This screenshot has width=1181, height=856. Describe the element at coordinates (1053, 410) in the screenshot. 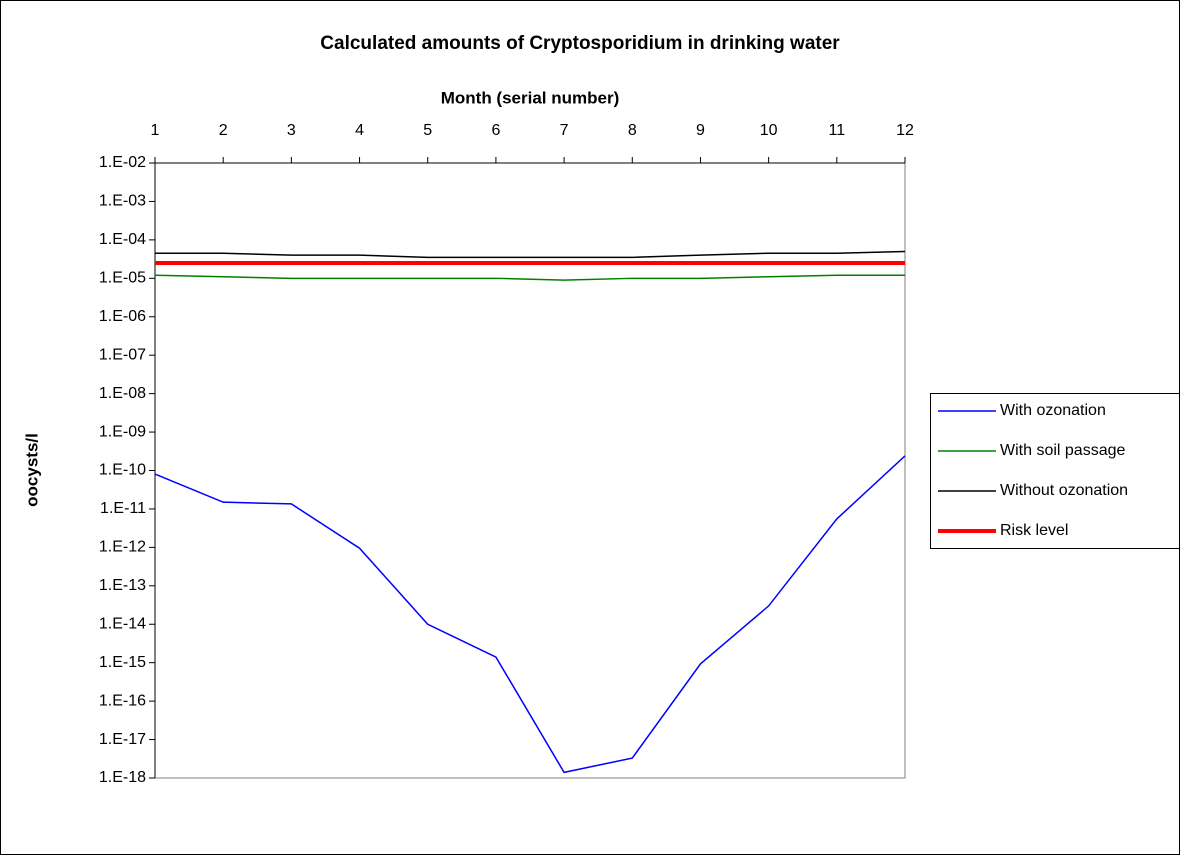

I see `legend-label: With ozonation` at that location.